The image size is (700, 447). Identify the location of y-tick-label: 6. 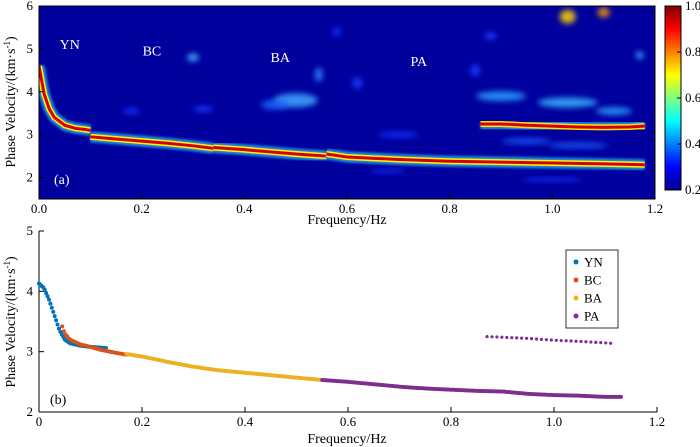
(30, 6).